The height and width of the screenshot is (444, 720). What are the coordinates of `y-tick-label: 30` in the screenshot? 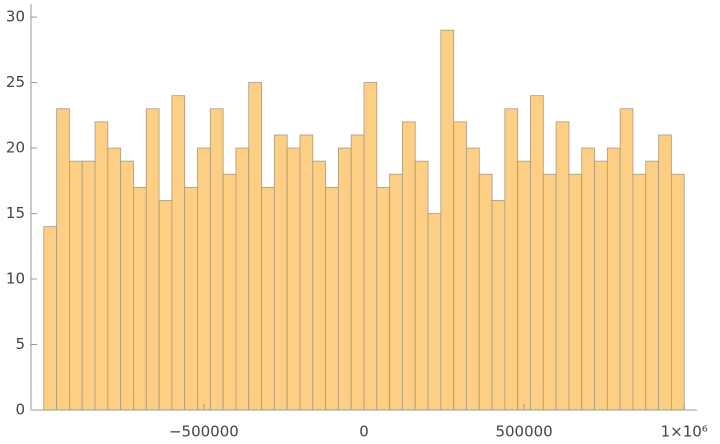 It's located at (15, 17).